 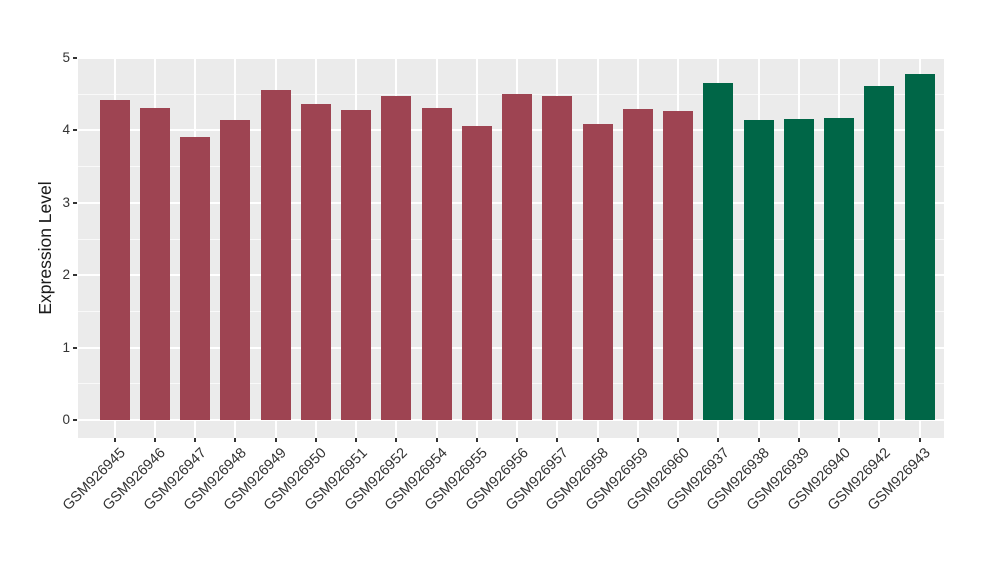 What do you see at coordinates (66, 130) in the screenshot?
I see `y-tick-label: 4` at bounding box center [66, 130].